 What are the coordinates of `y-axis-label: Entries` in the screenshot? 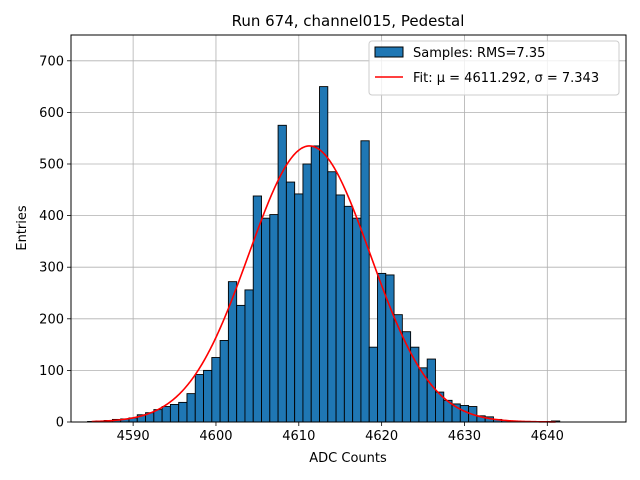 It's located at (22, 228).